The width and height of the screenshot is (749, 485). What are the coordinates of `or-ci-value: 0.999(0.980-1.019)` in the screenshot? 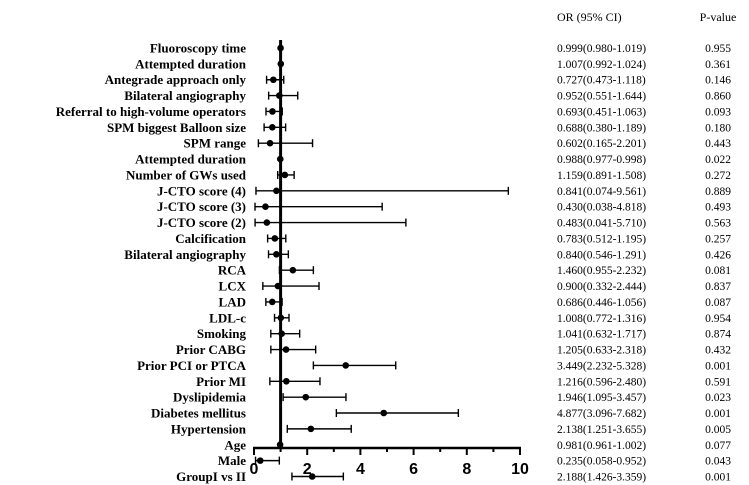 It's located at (601, 49).